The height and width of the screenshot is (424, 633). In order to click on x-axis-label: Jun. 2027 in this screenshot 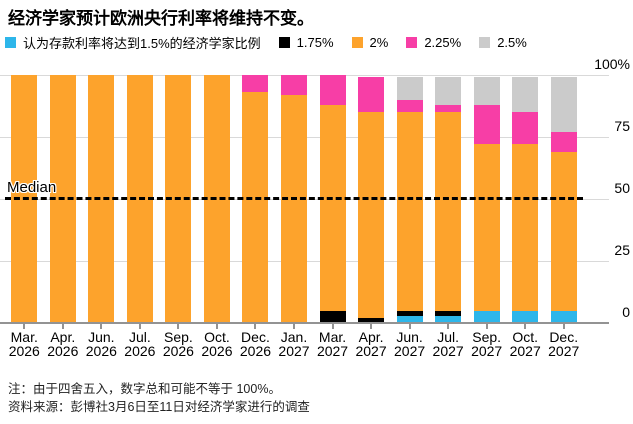, I will do `click(410, 344)`.